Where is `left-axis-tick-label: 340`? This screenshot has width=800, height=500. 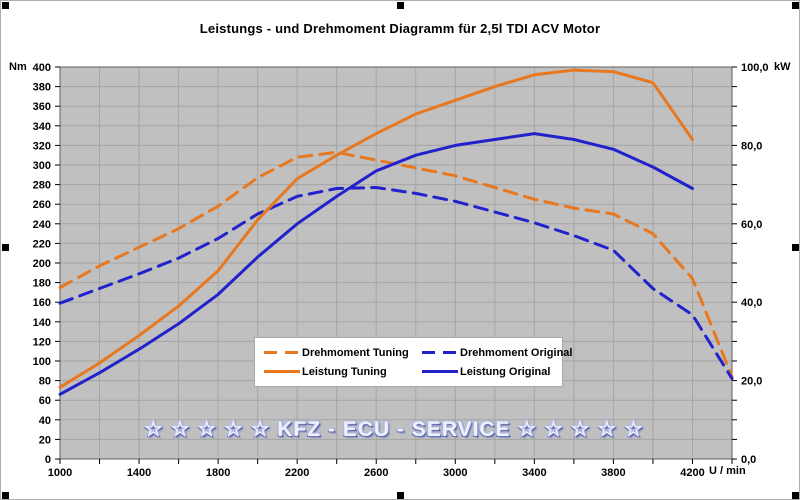 left-axis-tick-label: 340 is located at coordinates (42, 127).